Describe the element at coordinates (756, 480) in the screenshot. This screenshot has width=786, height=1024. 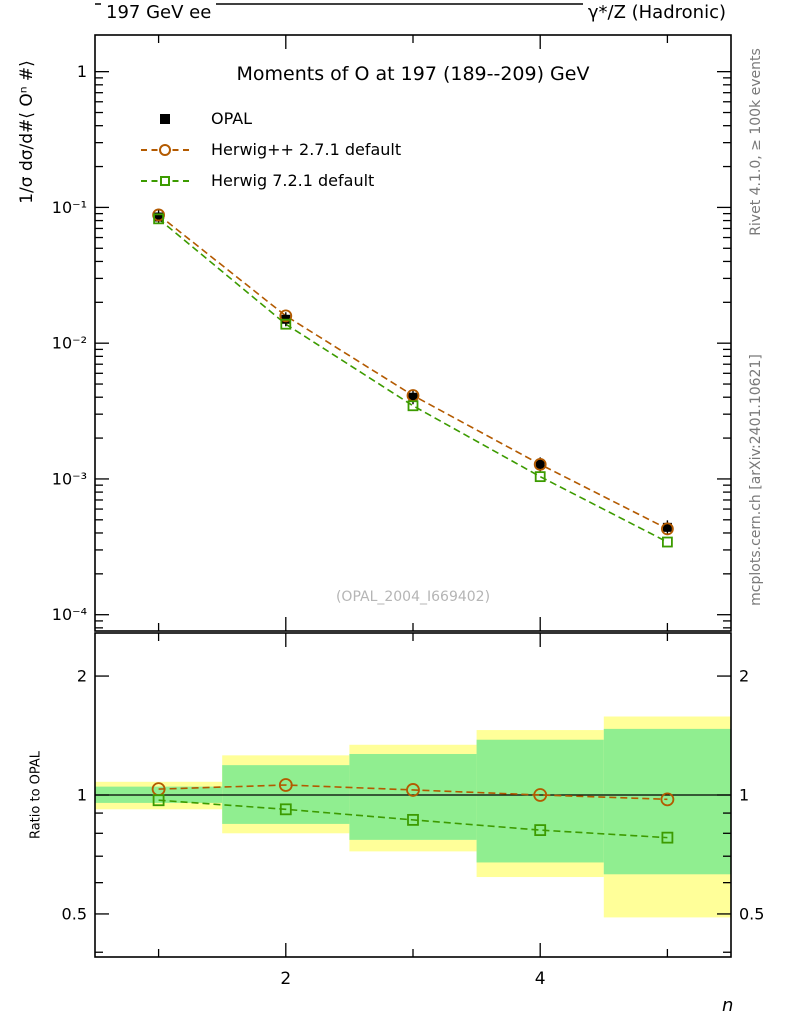
I see `mcplots-attribution-note: mcplots.cern.ch [arXiv:2401.10621]` at that location.